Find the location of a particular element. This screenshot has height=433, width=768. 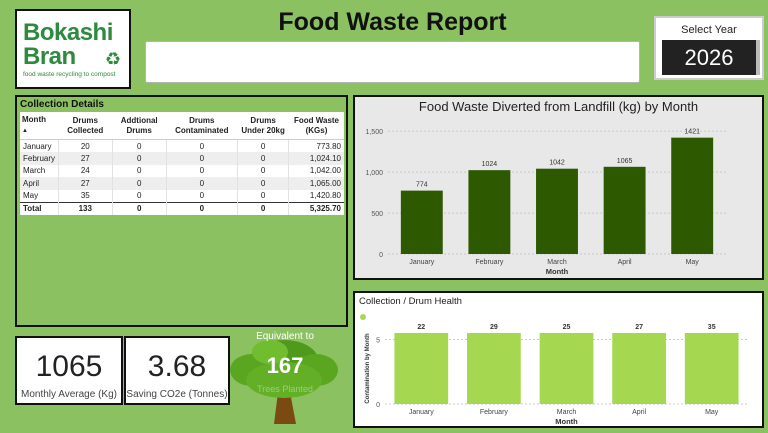

co2-saving-card: 3.68 Saving CO2e (Tonnes) is located at coordinates (177, 370).